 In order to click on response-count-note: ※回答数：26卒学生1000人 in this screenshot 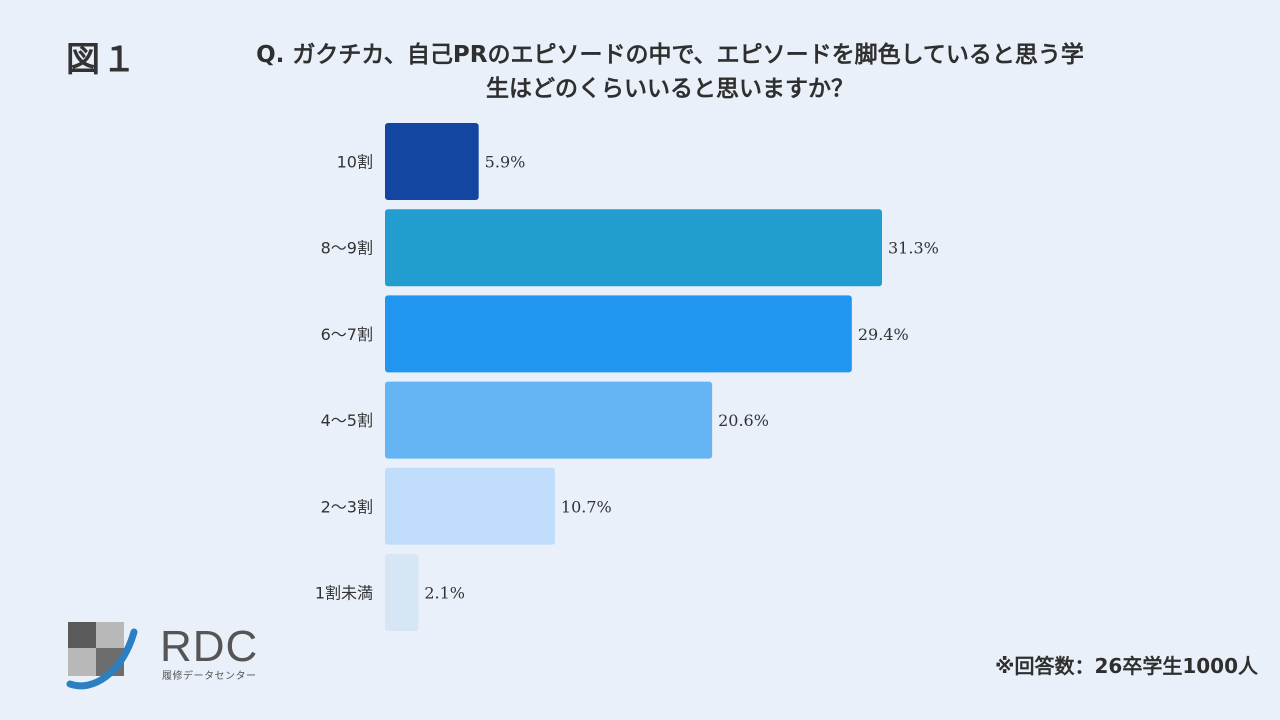, I will do `click(1126, 666)`.